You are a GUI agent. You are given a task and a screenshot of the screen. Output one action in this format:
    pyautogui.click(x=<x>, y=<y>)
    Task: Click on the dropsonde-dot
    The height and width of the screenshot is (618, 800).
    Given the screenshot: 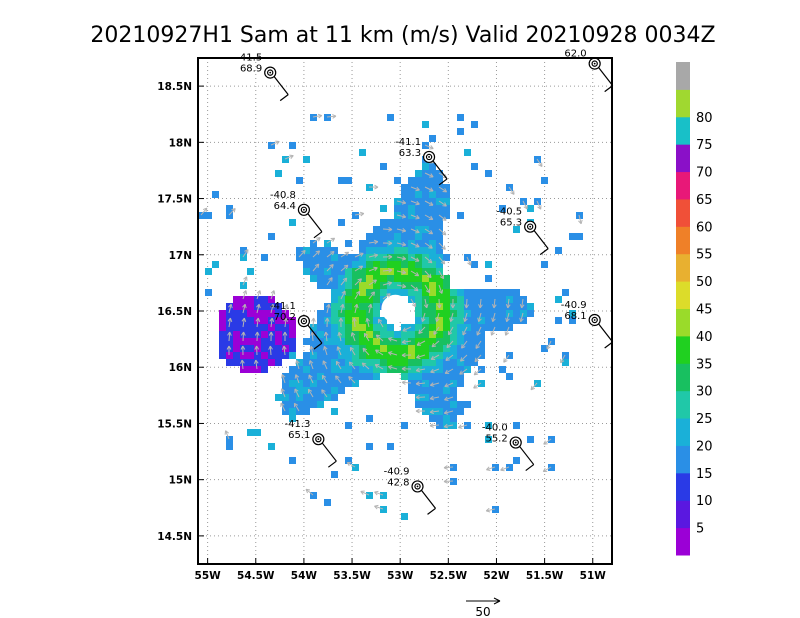 What is the action you would take?
    pyautogui.click(x=417, y=486)
    